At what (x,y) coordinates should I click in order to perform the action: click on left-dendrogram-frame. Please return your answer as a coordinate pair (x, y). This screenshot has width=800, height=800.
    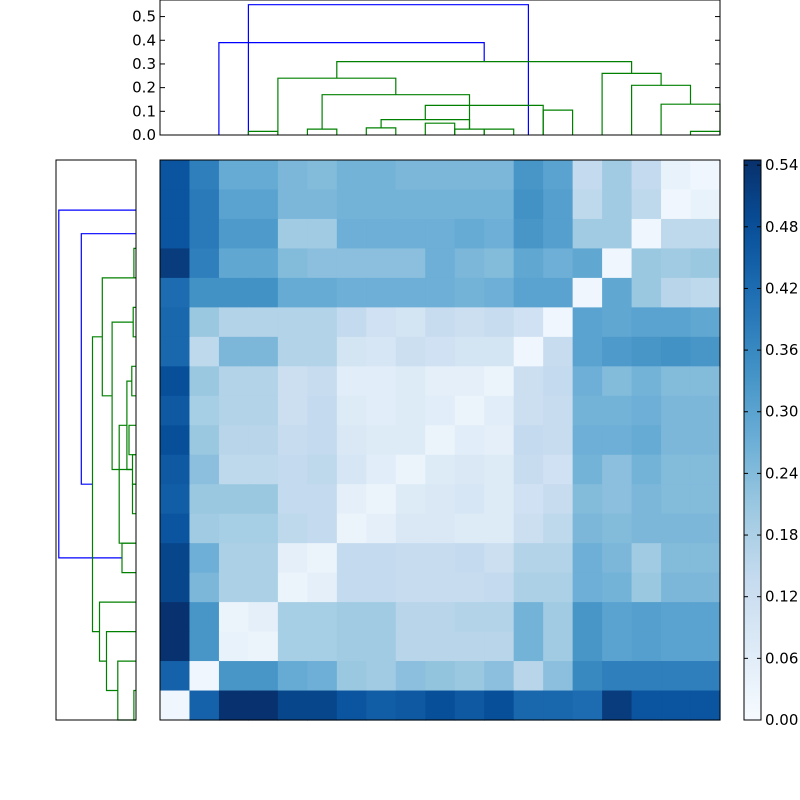
    Looking at the image, I should click on (96, 440).